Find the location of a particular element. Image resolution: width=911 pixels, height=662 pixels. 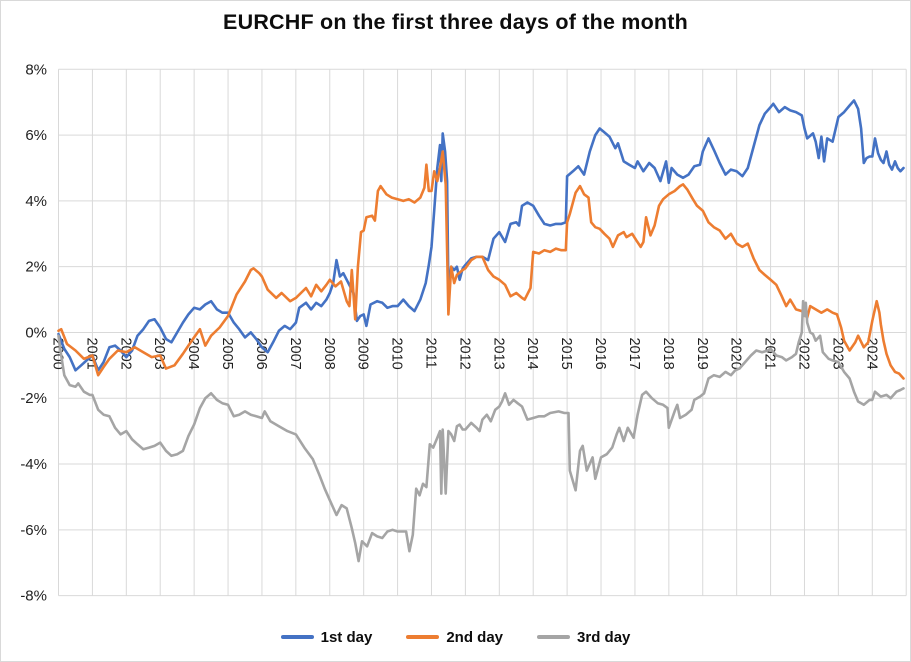

x-axis-tick-label: 2014 is located at coordinates (532, 353).